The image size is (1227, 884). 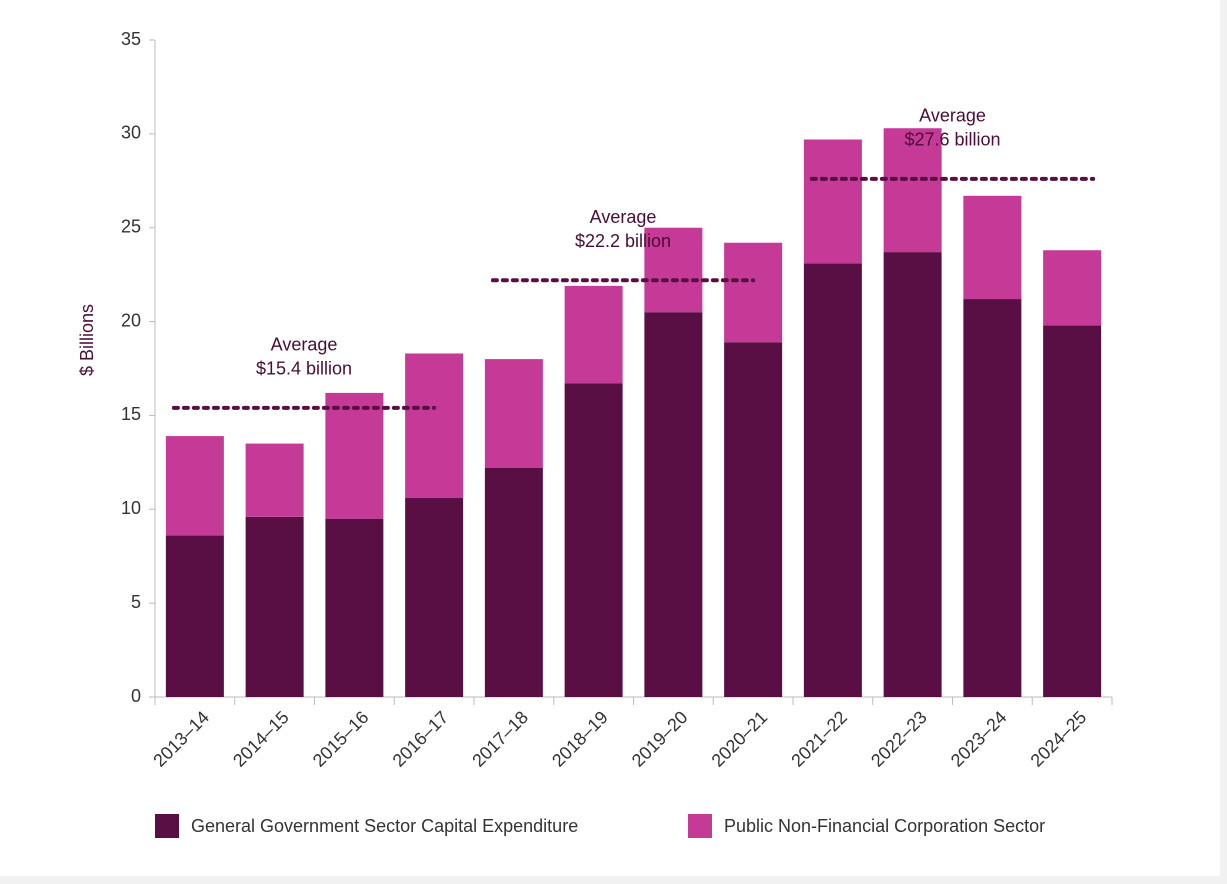 I want to click on average-label: $15.4 billion, so click(x=304, y=369).